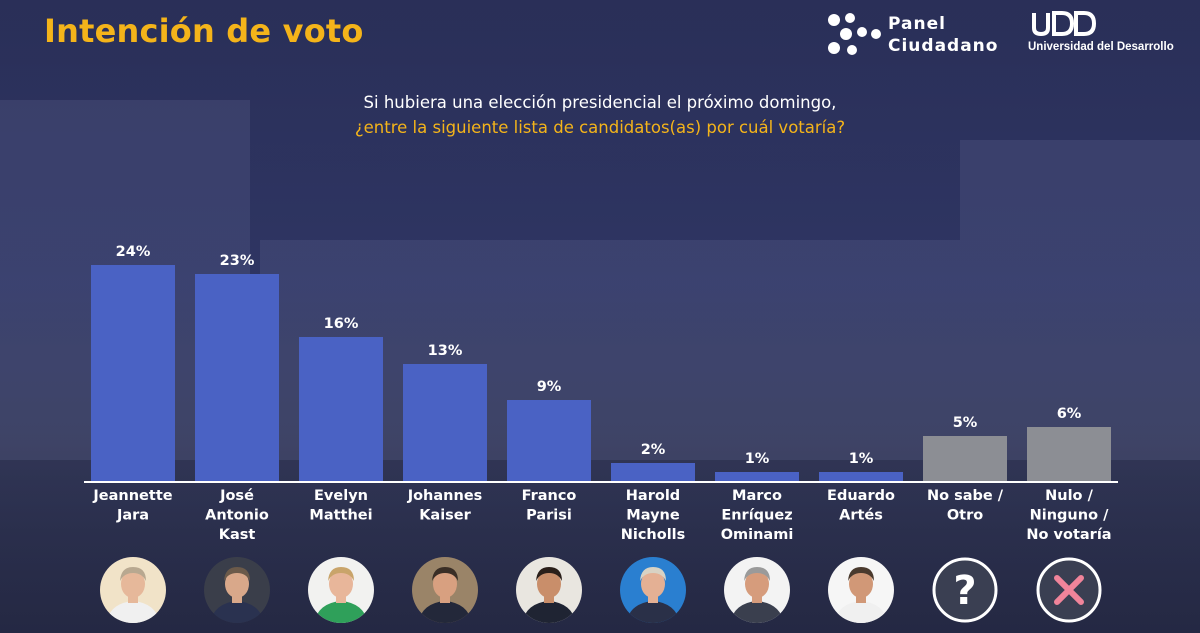 Image resolution: width=1200 pixels, height=633 pixels. I want to click on bar-value-label-3: 13%, so click(445, 351).